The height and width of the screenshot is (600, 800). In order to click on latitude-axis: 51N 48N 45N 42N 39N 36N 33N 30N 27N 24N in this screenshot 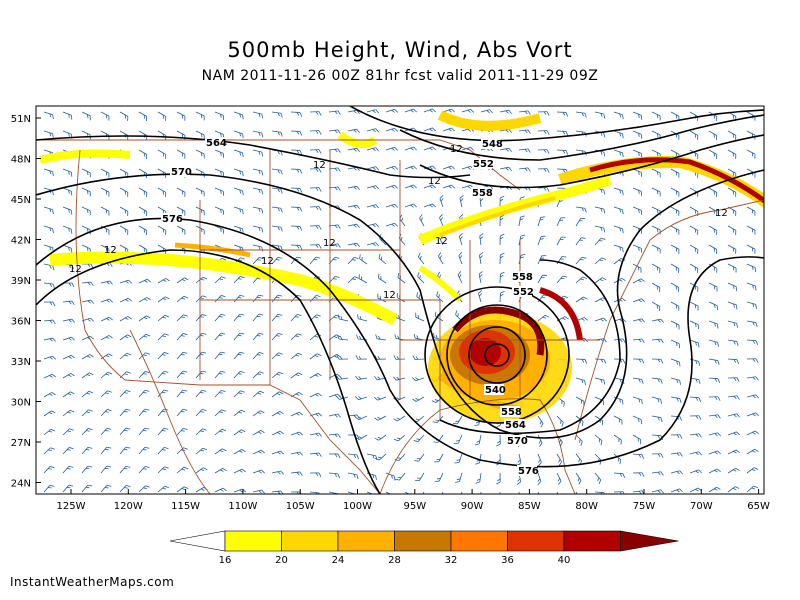, I will do `click(26, 302)`.